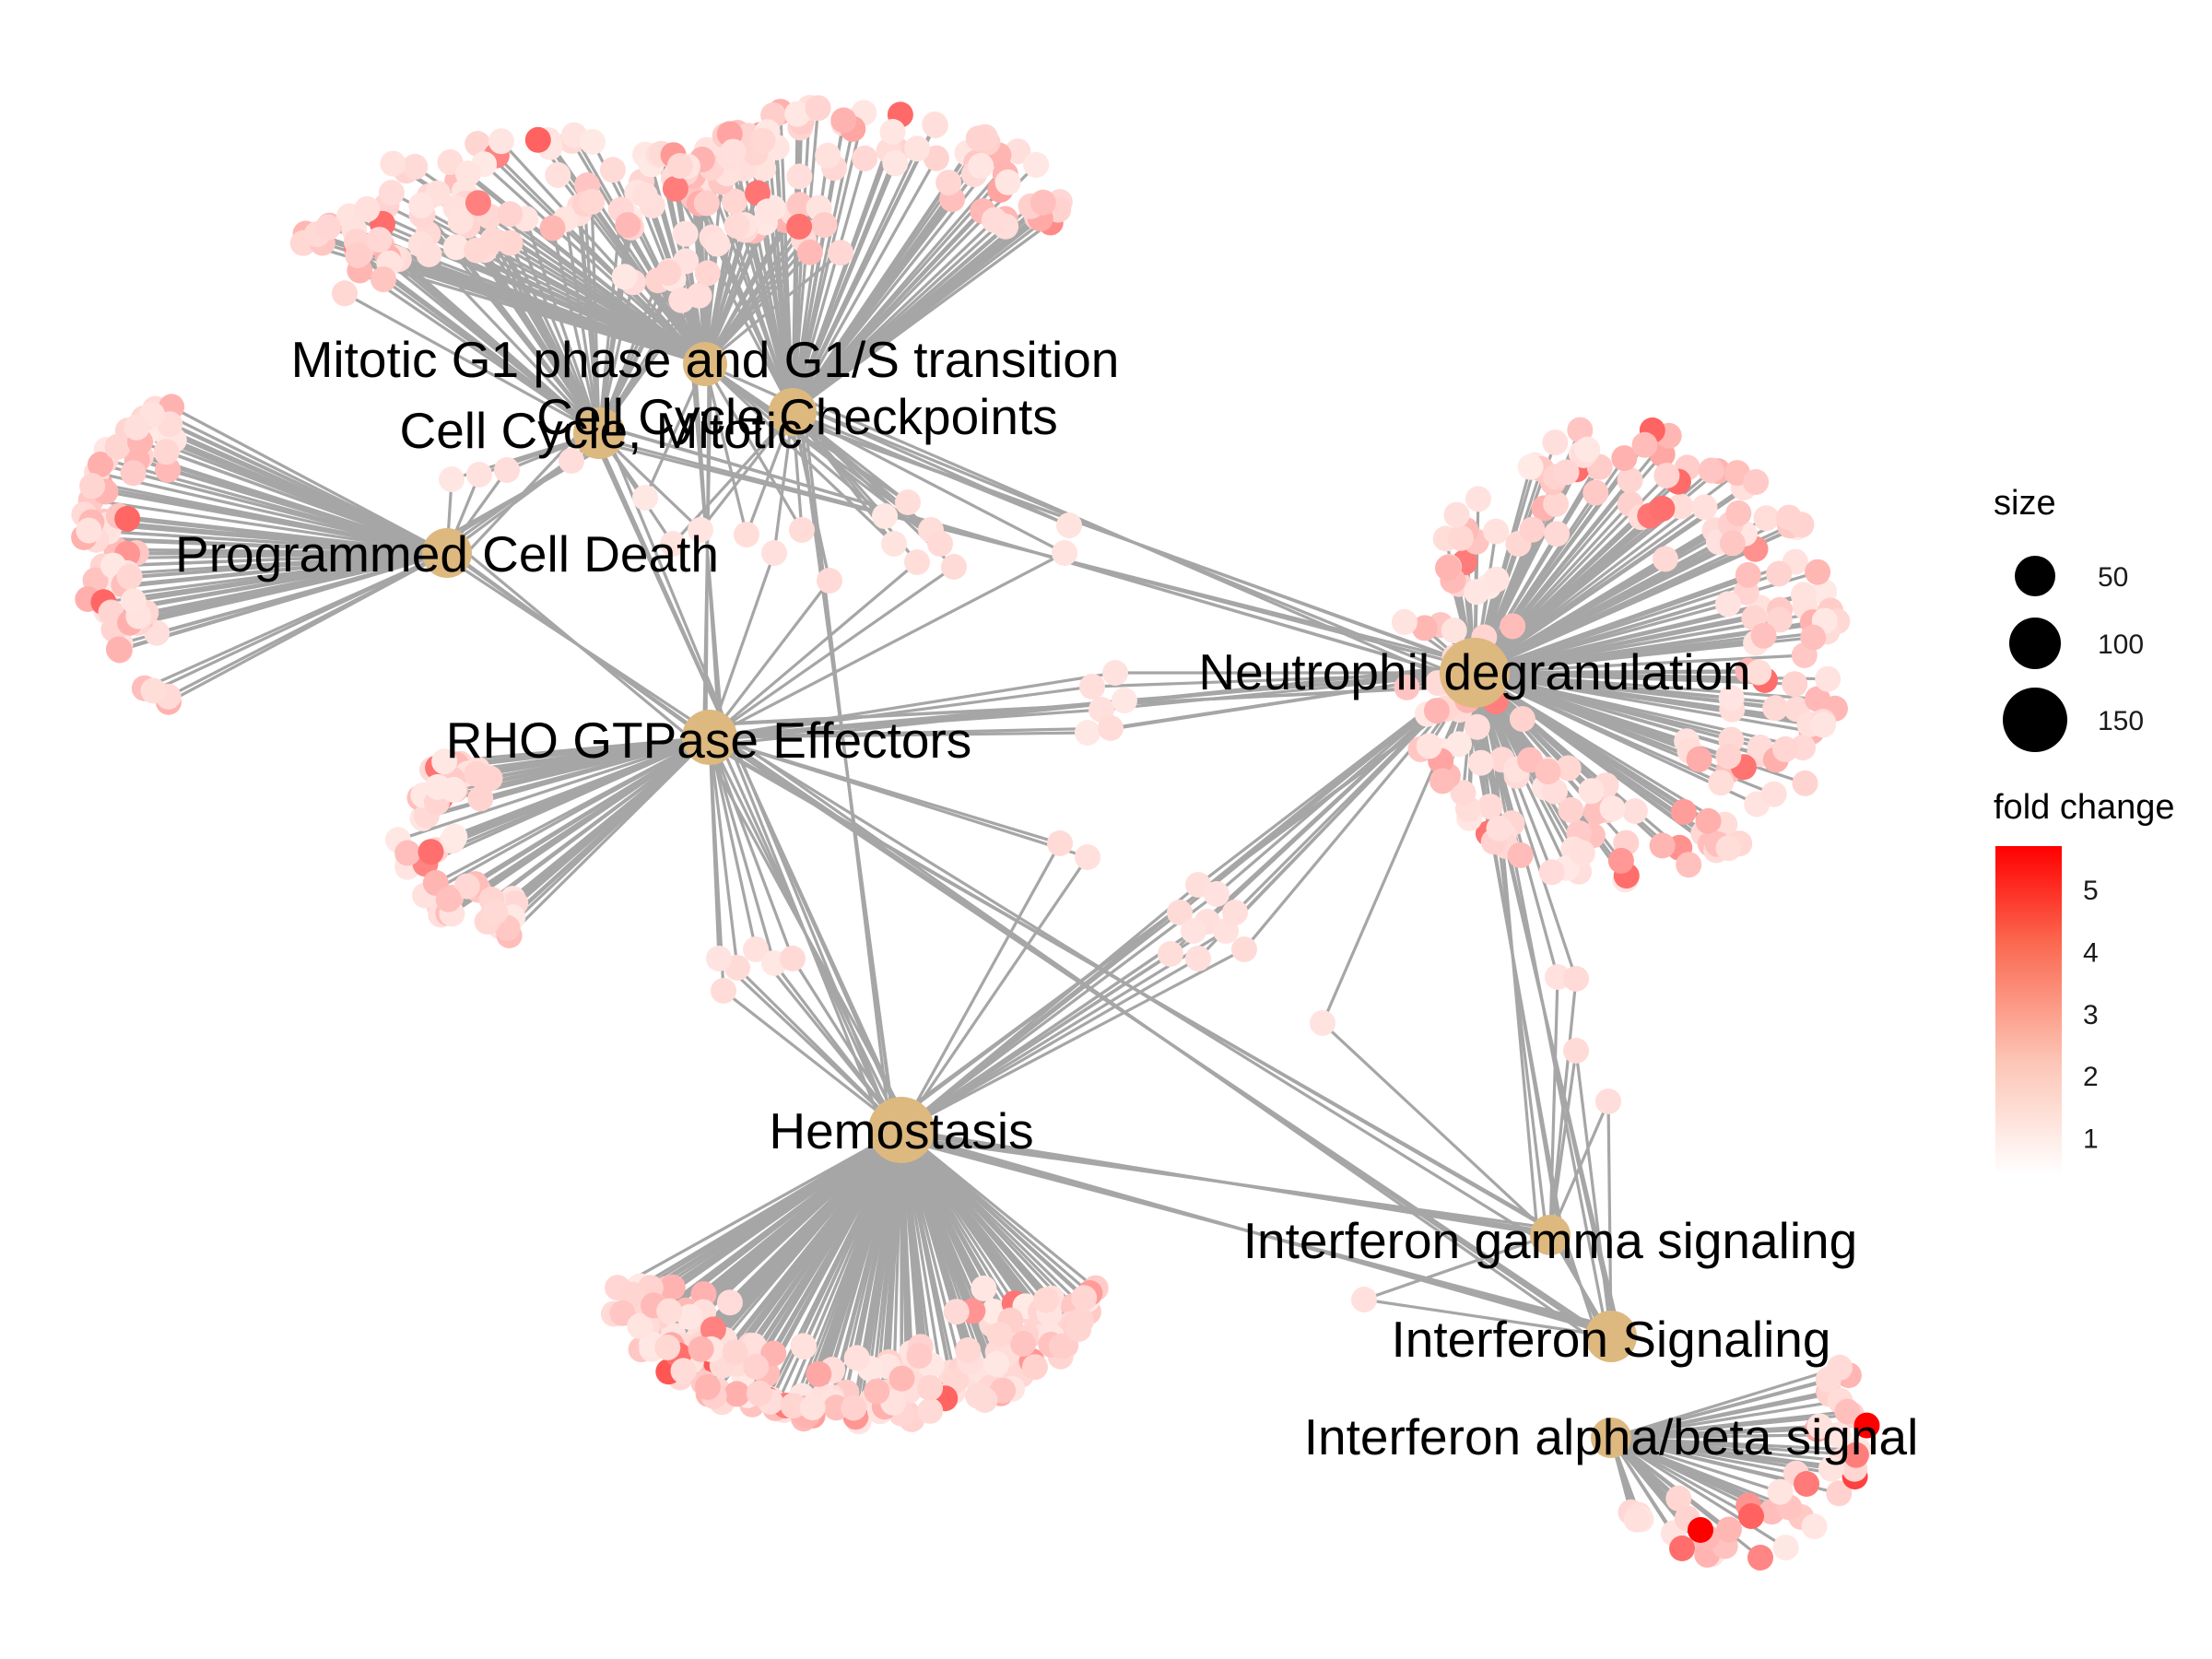 This screenshot has height=1659, width=2212. Describe the element at coordinates (2084, 829) in the screenshot. I see `legend: size 50 100 150 fold change 1 2 3 4 5` at that location.